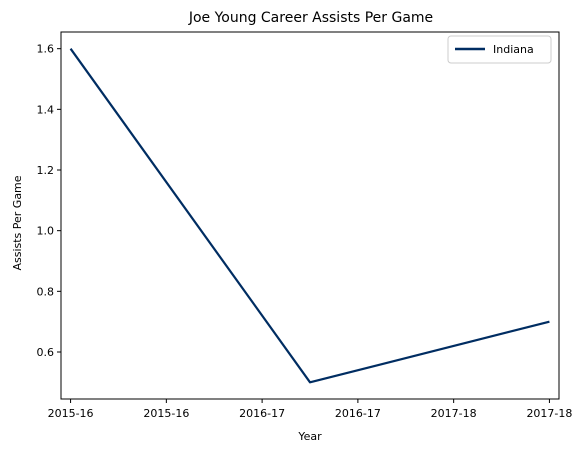 This screenshot has height=453, width=573. What do you see at coordinates (310, 18) in the screenshot?
I see `chart-title: Joe Young Career Assists Per Game` at bounding box center [310, 18].